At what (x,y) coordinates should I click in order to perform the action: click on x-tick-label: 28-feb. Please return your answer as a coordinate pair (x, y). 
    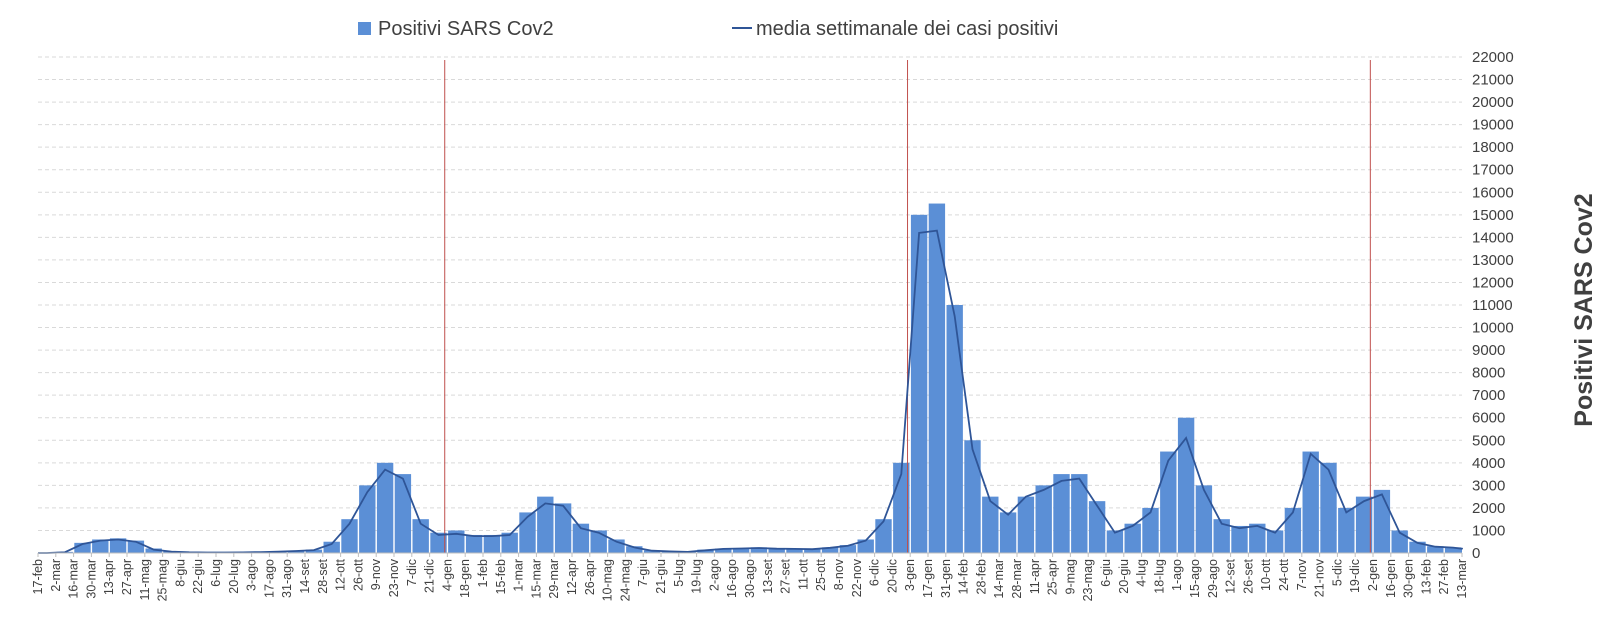
    Looking at the image, I should click on (981, 576).